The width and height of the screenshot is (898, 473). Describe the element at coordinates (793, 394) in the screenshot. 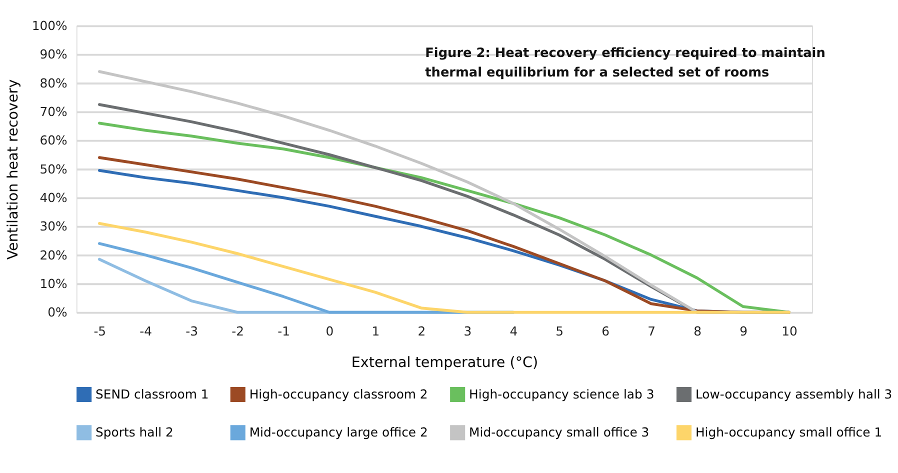

I see `legend-label: Low-occupancy assembly hall 3` at that location.